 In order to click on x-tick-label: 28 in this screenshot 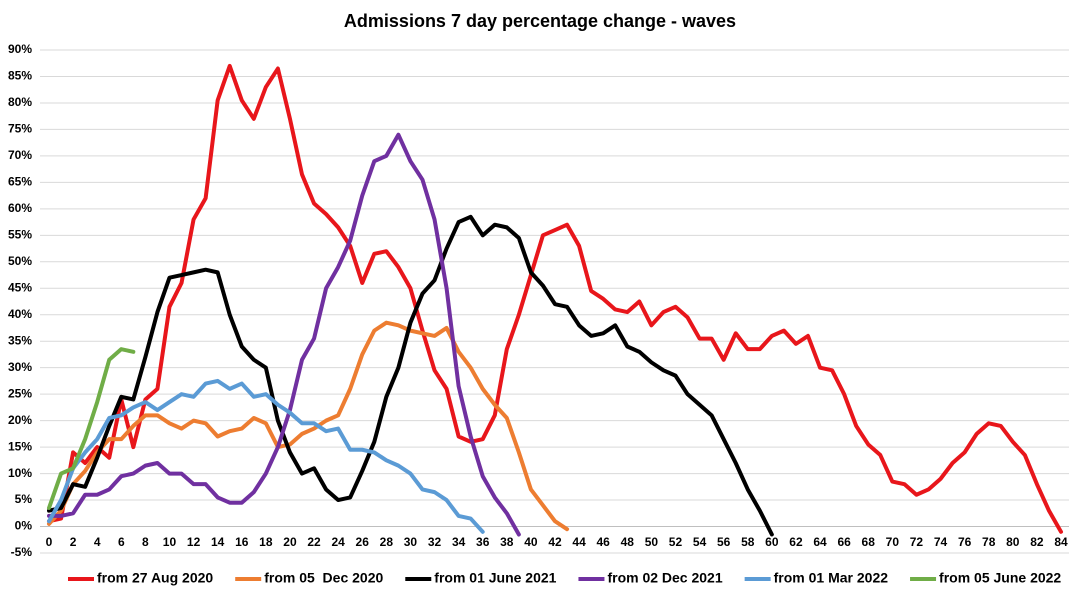, I will do `click(387, 542)`.